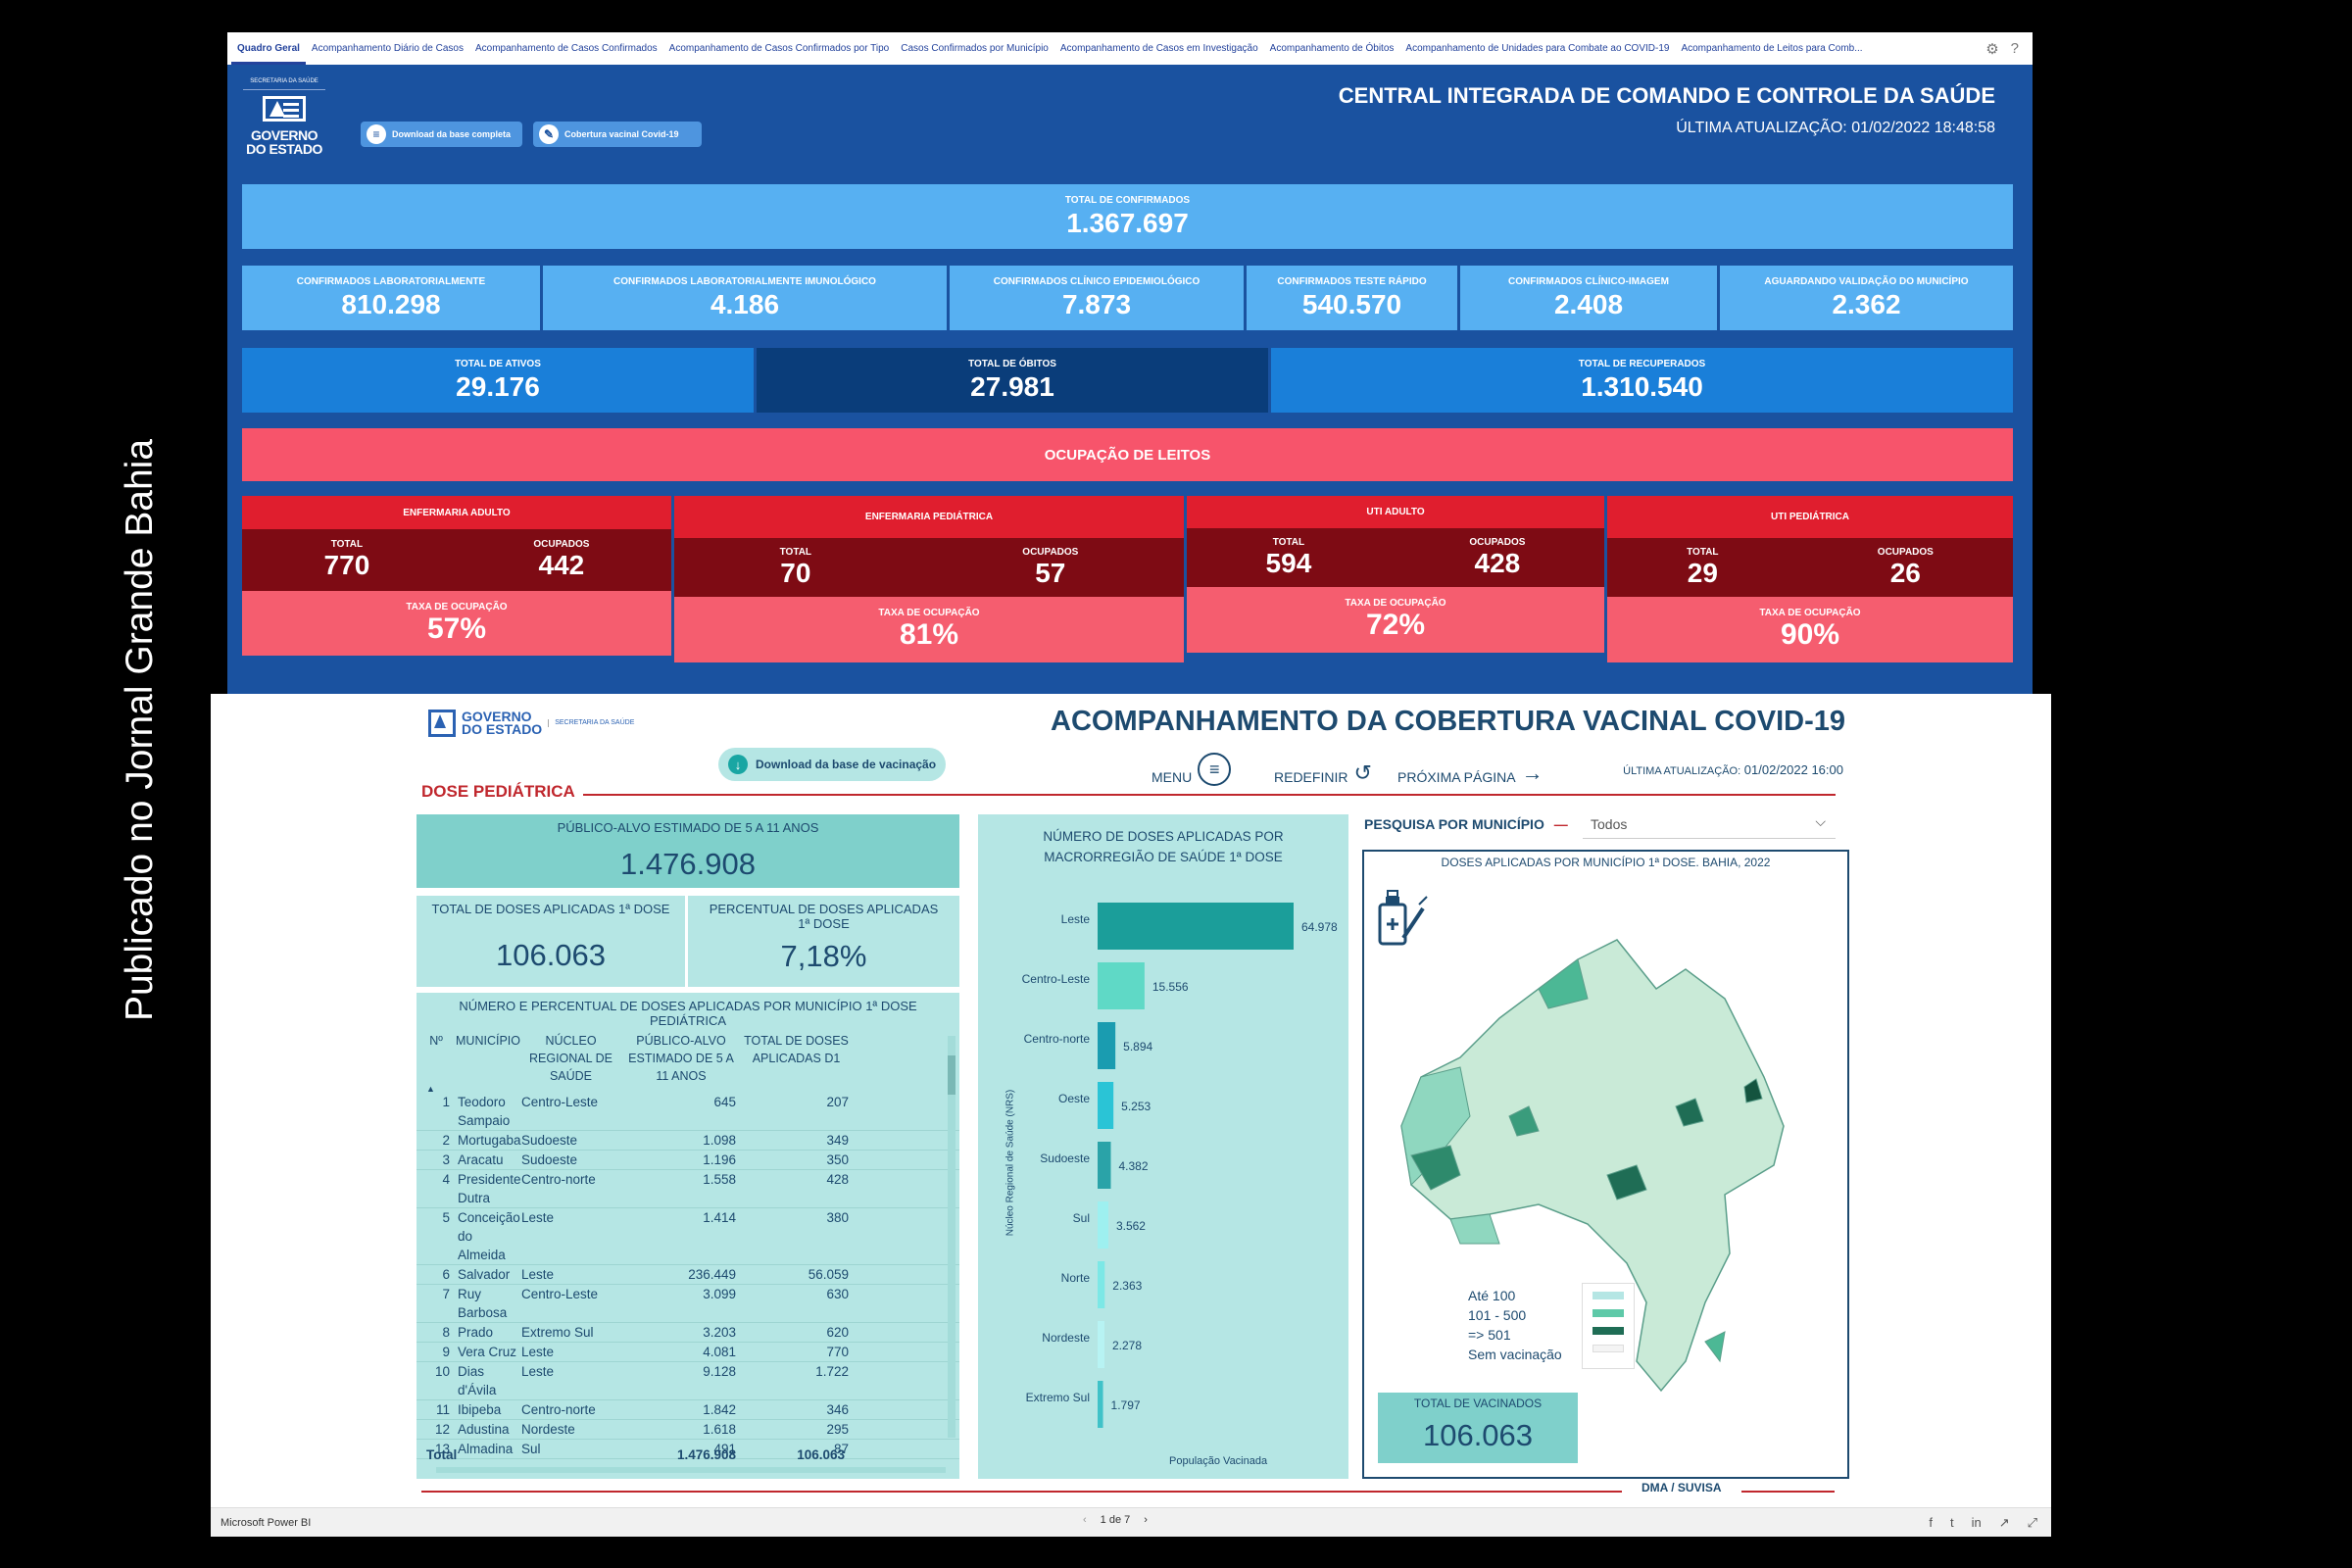  Describe the element at coordinates (484, 1274) in the screenshot. I see `row-municipio: Salvador` at that location.